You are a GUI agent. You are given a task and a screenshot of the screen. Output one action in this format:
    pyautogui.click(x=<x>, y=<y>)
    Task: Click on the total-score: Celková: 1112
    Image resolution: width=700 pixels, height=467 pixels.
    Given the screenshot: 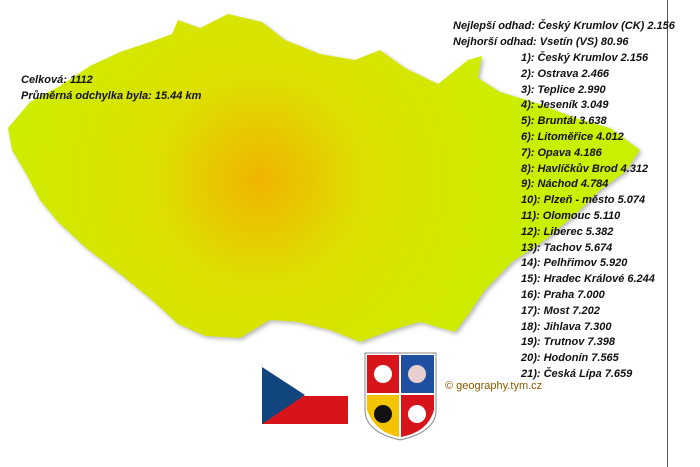 What is the action you would take?
    pyautogui.click(x=57, y=80)
    